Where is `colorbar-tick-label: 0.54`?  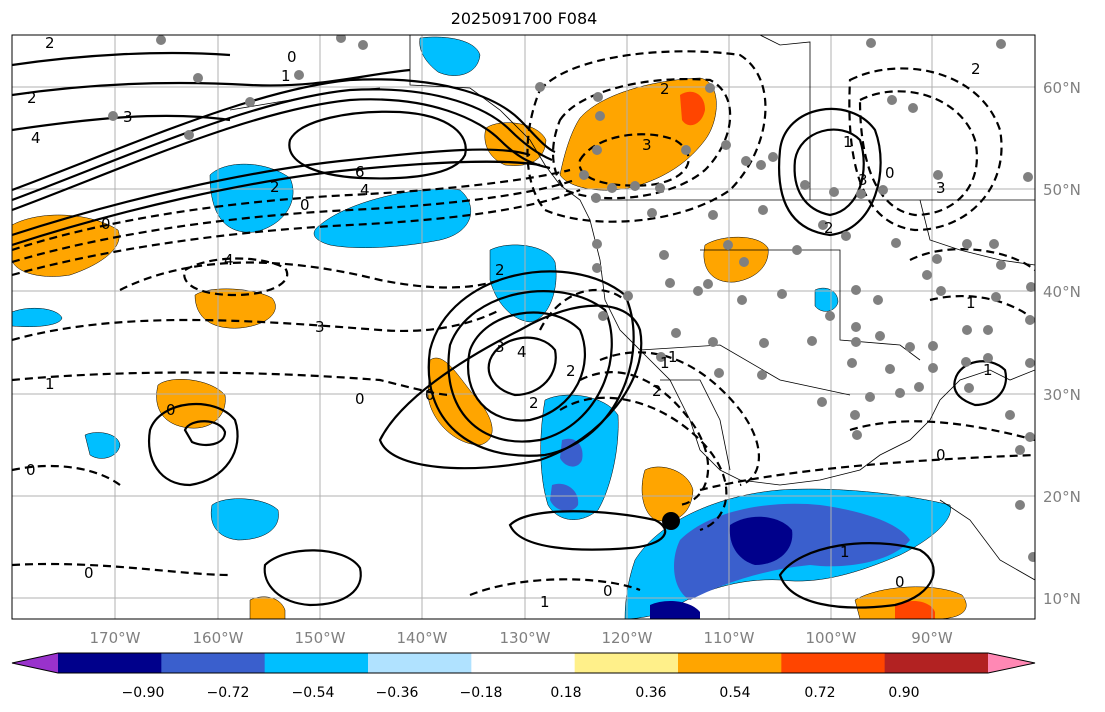 colorbar-tick-label: 0.54 is located at coordinates (734, 693).